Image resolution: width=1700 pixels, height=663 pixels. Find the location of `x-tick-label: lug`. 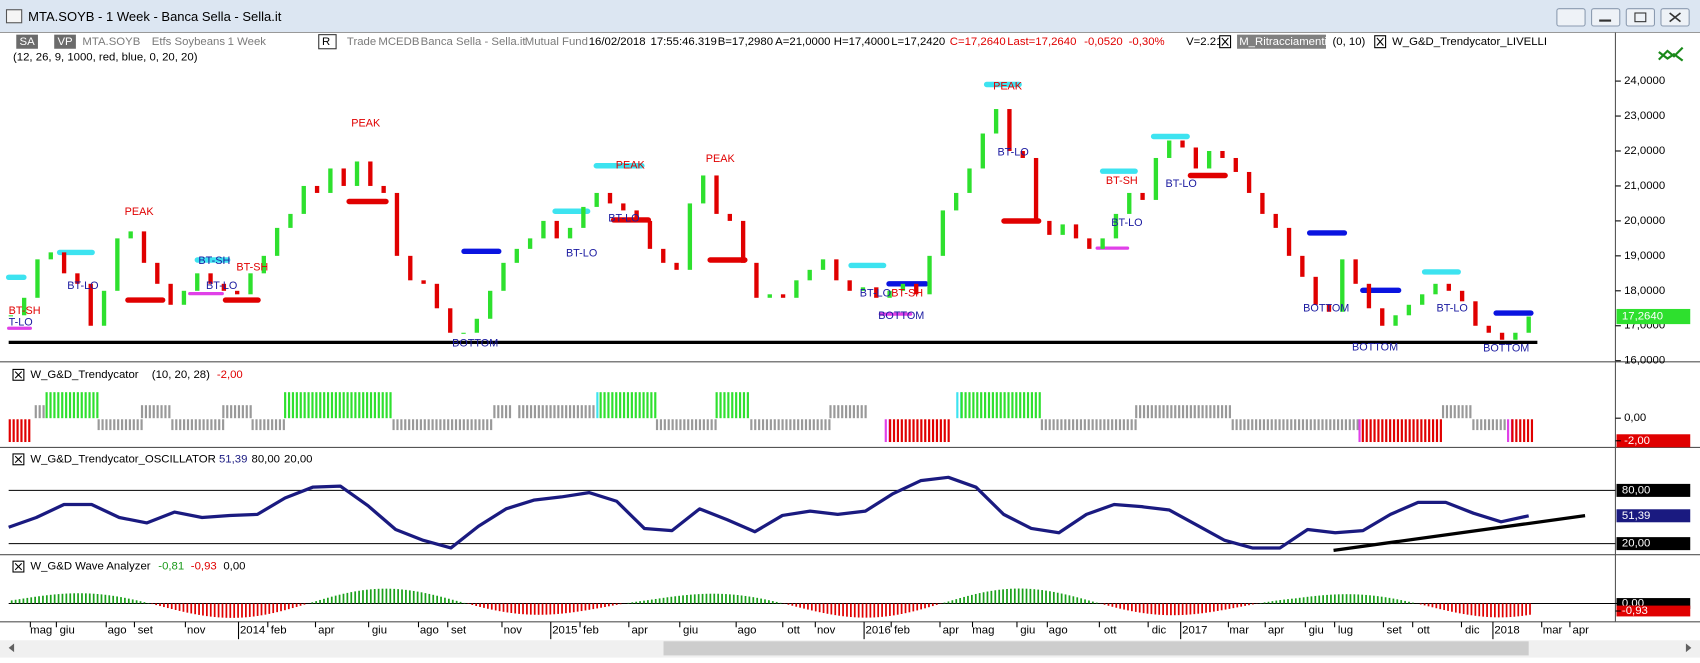

x-tick-label: lug is located at coordinates (1345, 631).